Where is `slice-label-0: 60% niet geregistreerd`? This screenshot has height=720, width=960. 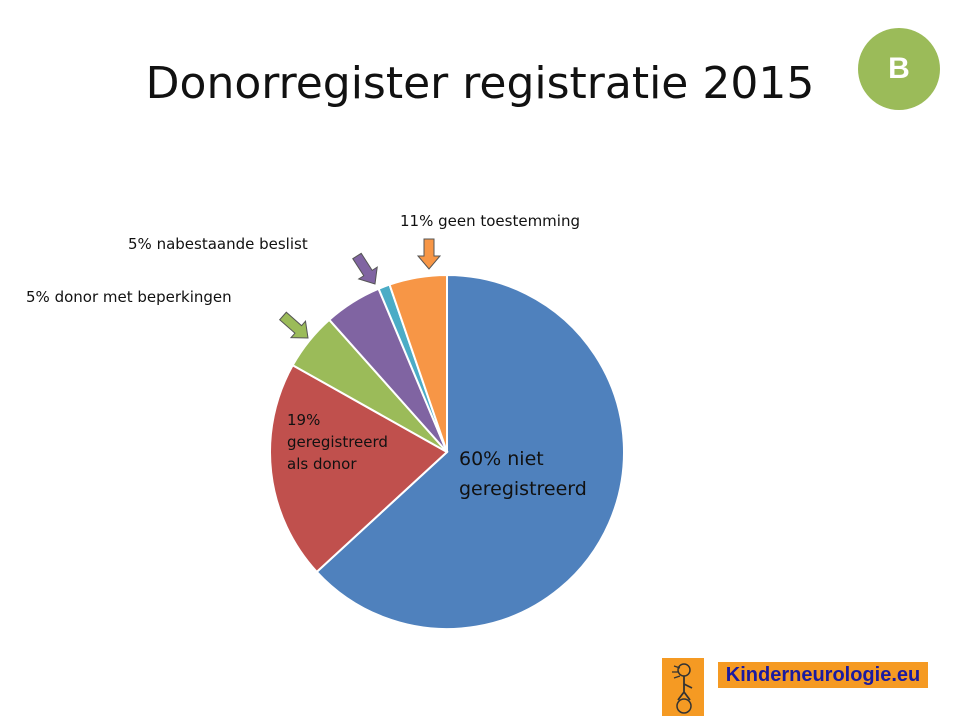
slice-label-0: 60% niet geregistreerd is located at coordinates (523, 474).